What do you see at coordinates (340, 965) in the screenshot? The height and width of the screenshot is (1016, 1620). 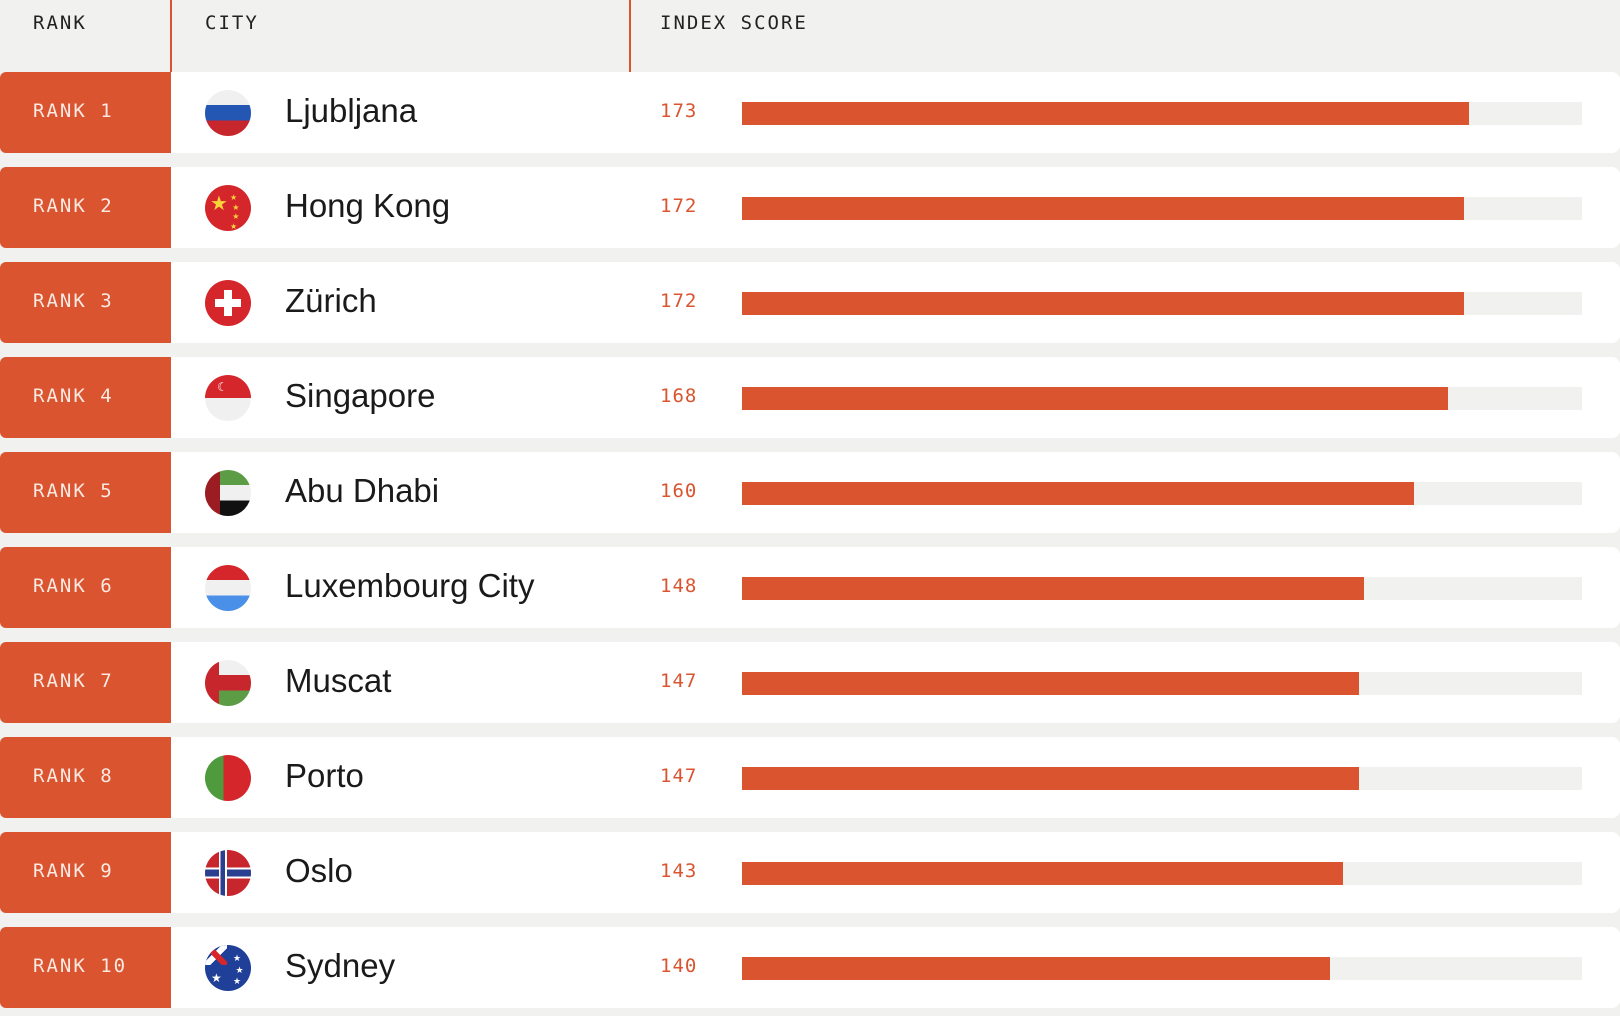 I see `city-name: Sydney` at bounding box center [340, 965].